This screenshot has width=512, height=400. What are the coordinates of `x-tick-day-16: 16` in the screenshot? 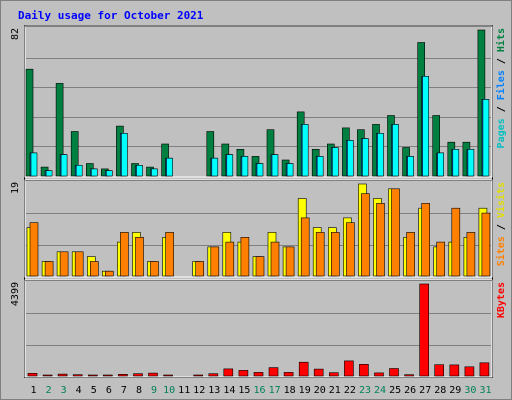 It's located at (259, 390).